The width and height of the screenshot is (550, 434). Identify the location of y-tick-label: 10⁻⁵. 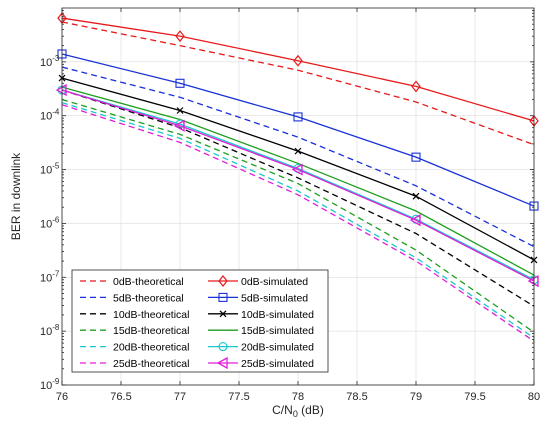
(50, 169).